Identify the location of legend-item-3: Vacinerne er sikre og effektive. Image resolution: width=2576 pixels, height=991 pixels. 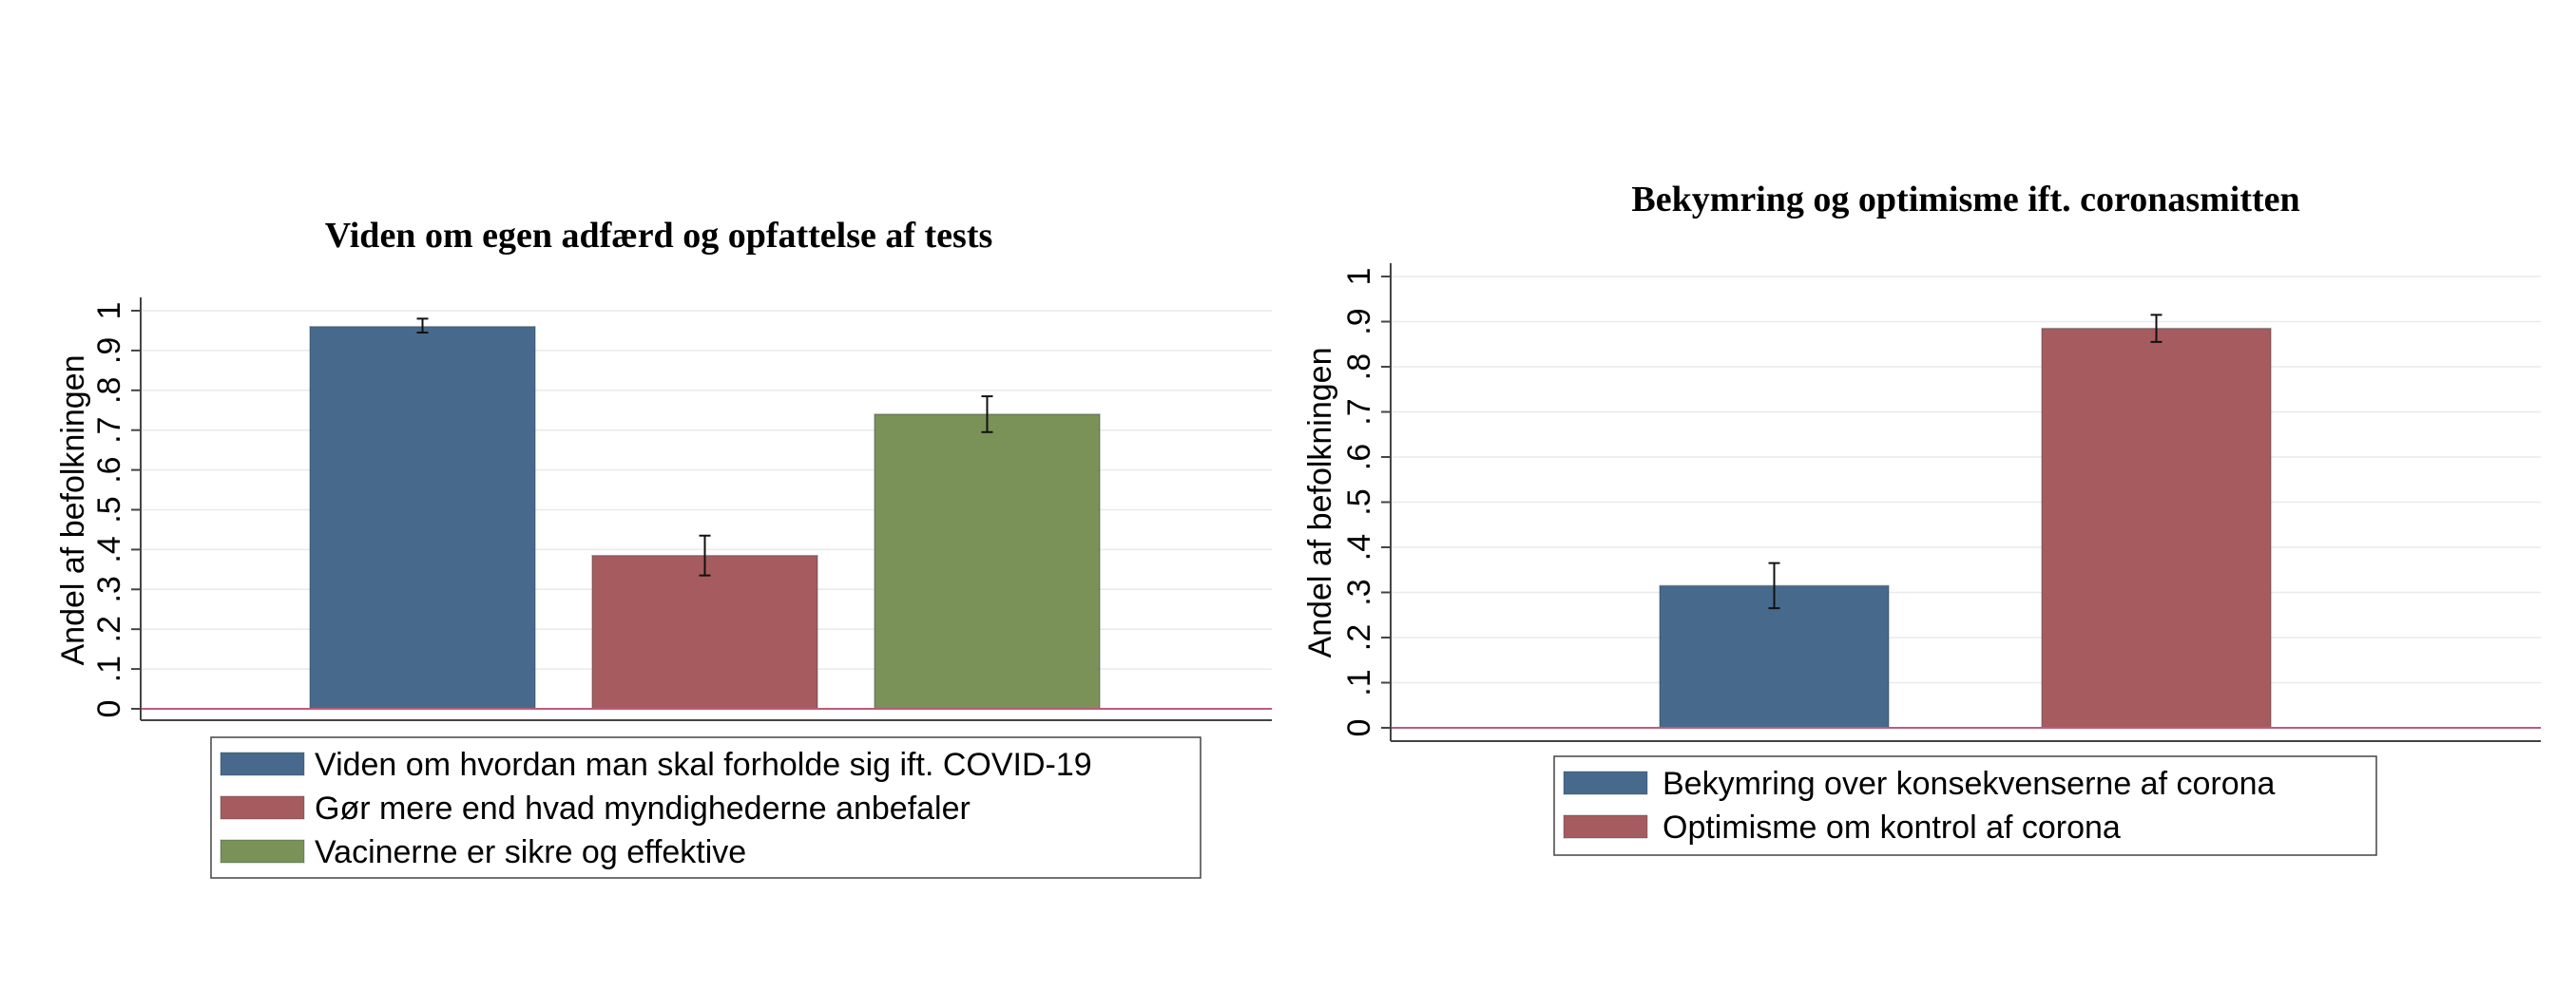
(483, 852).